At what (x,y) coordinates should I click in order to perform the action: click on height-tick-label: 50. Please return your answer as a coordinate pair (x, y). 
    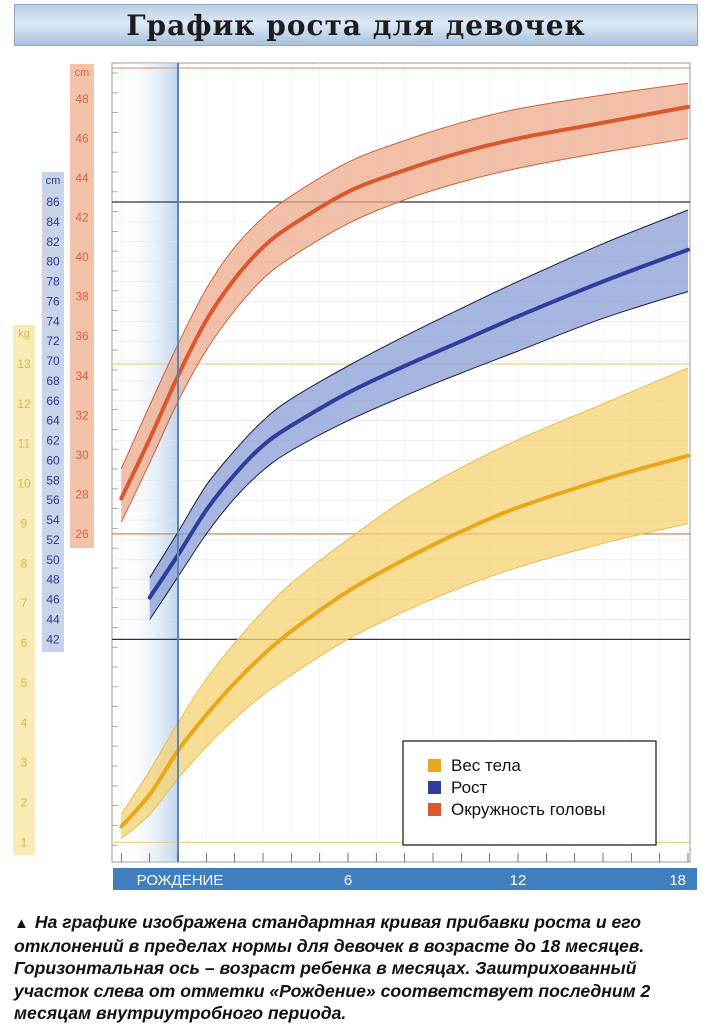
    Looking at the image, I should click on (53, 560).